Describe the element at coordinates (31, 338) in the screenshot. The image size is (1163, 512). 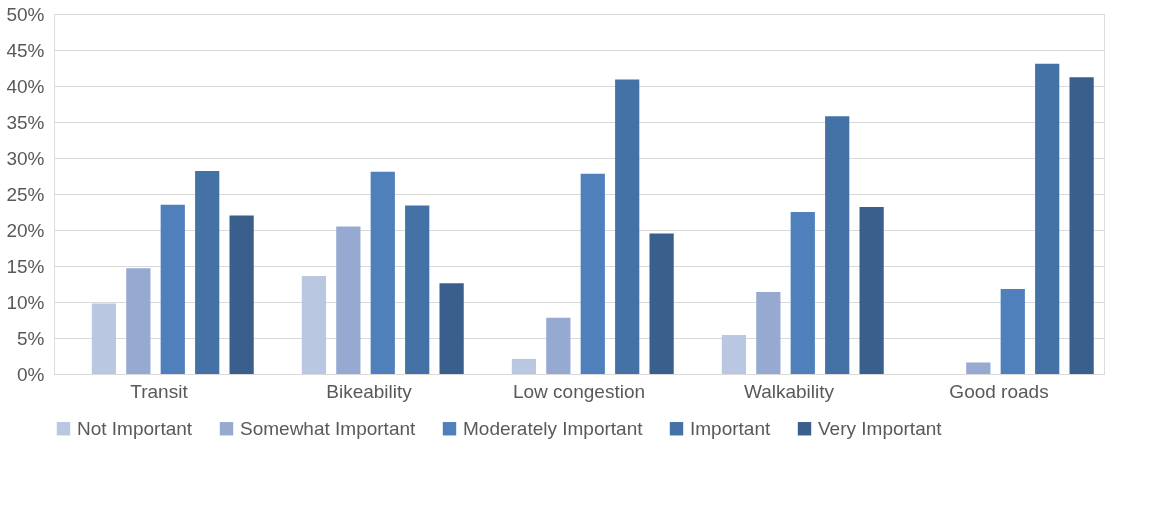
I see `y-tick-label: 5%` at that location.